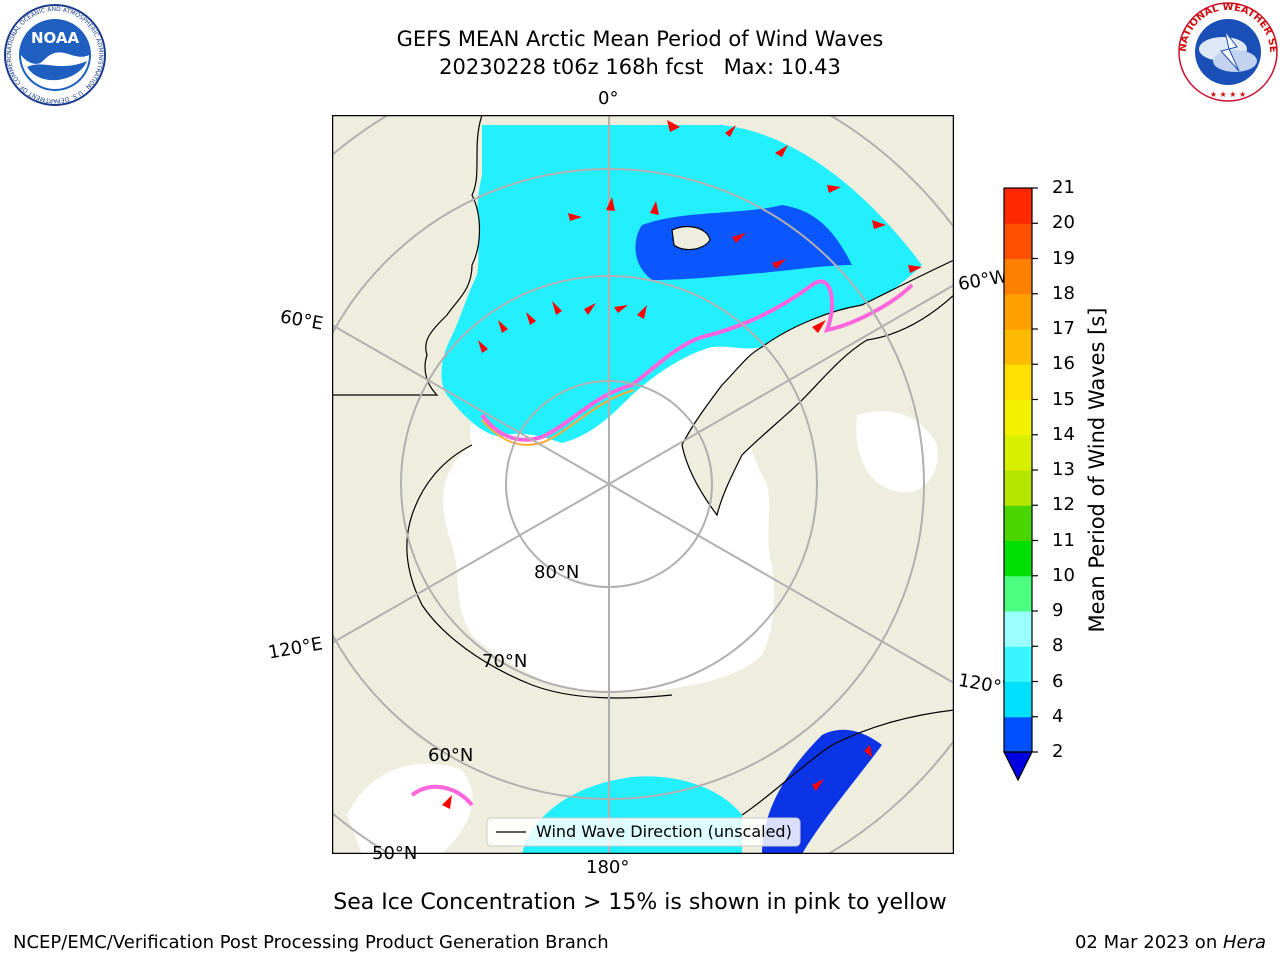 The width and height of the screenshot is (1280, 960). Describe the element at coordinates (1058, 681) in the screenshot. I see `colorbar-tick-label: 6` at that location.